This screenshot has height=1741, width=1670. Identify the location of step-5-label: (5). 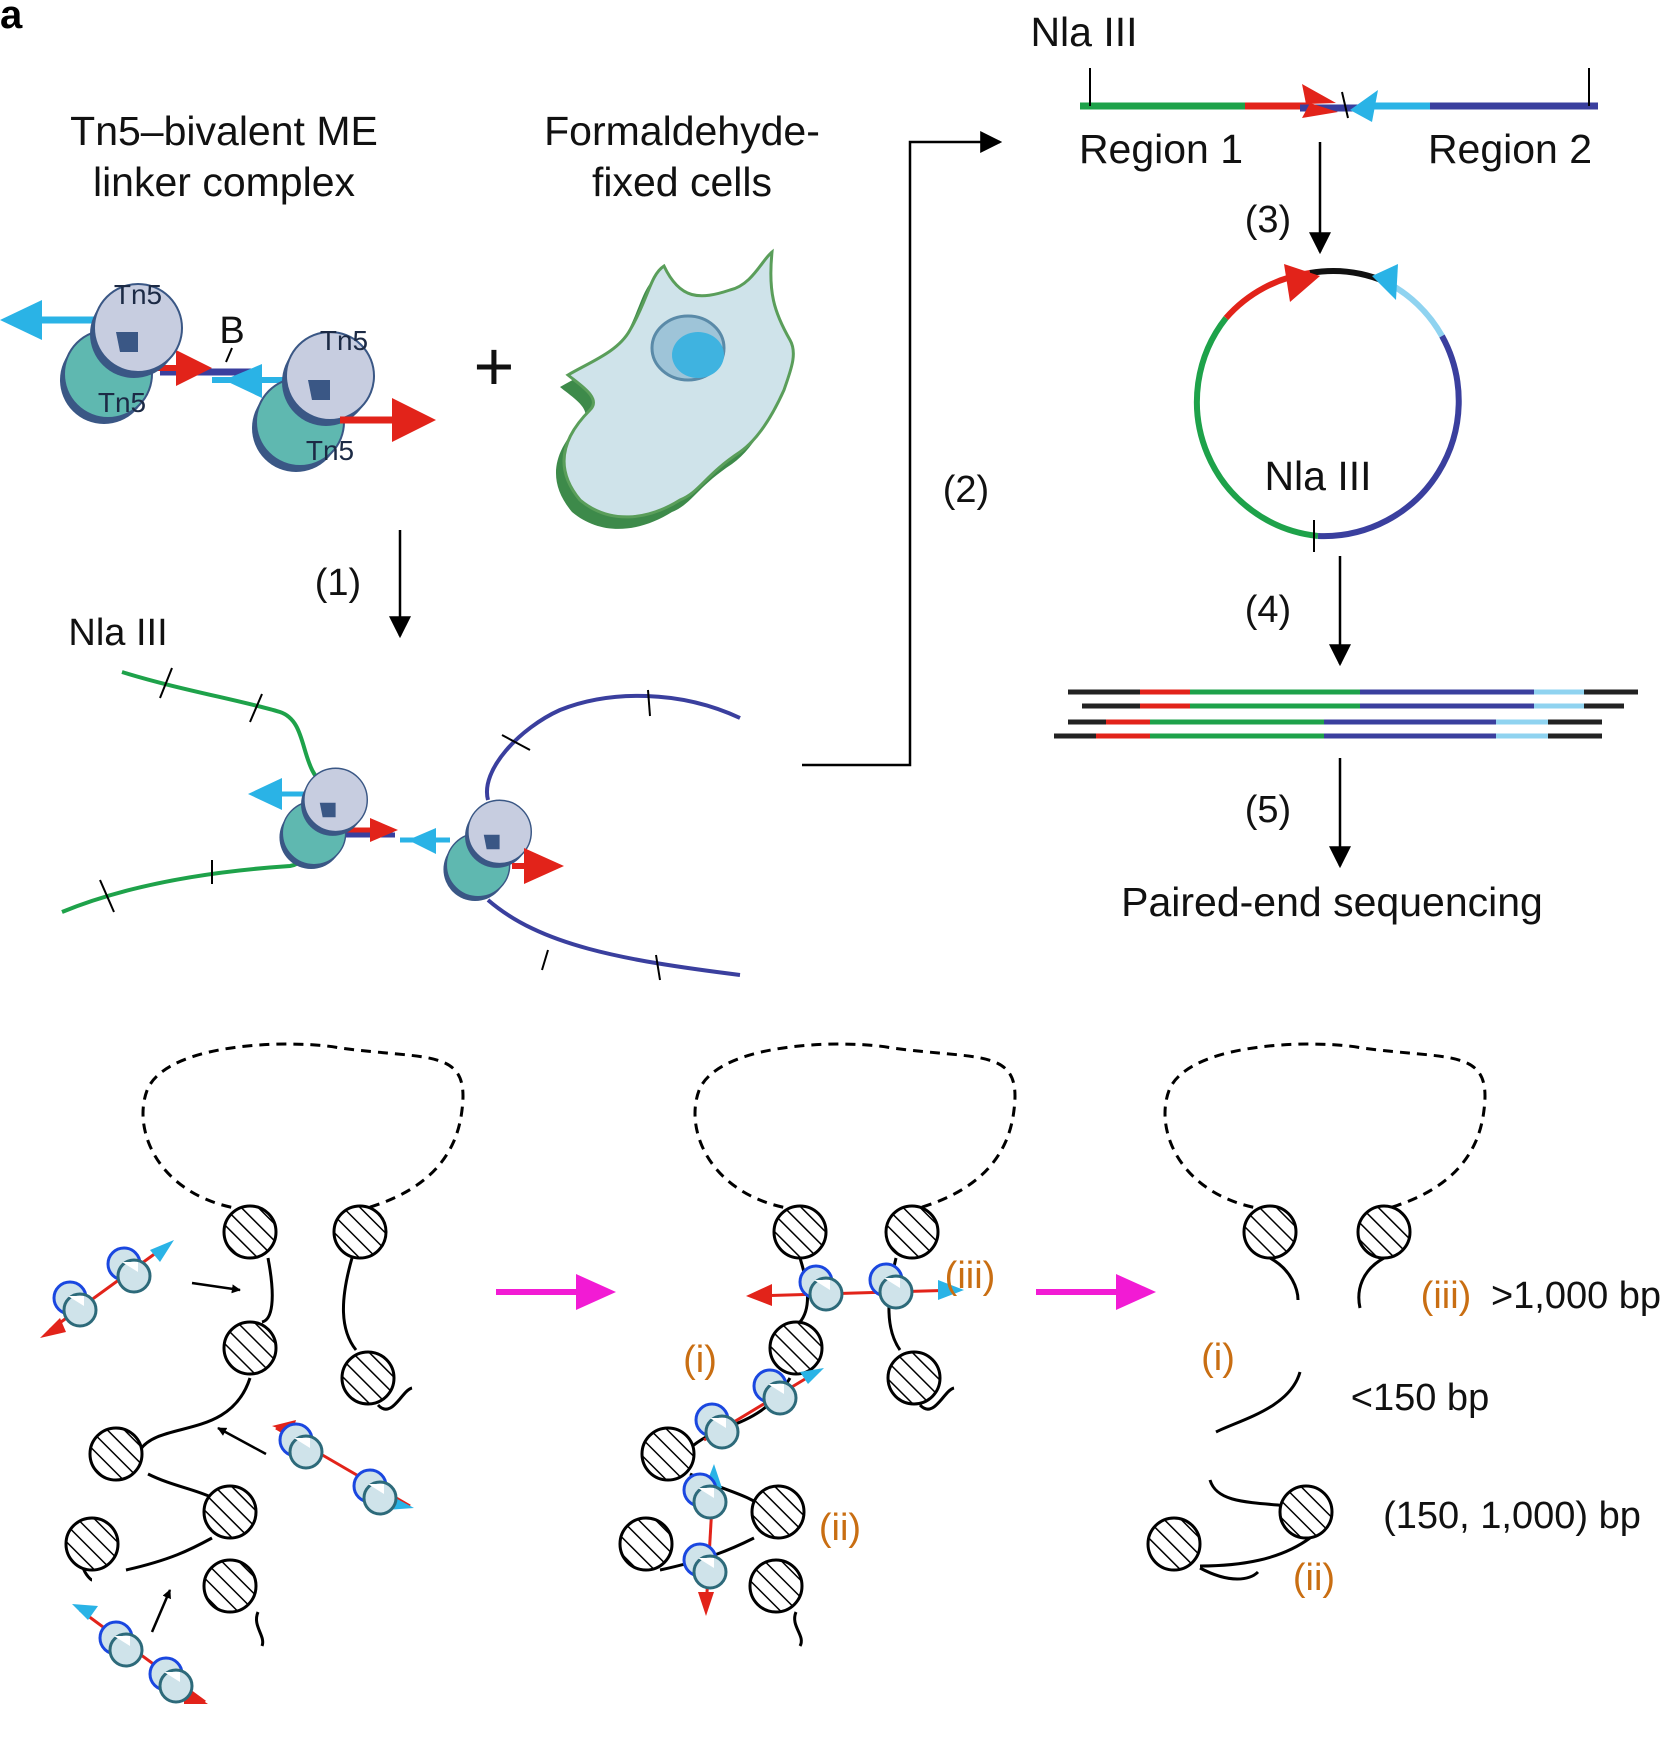
(1268, 810).